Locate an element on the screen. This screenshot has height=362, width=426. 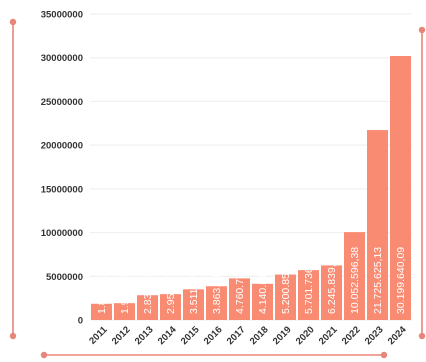
x-tick-label: 2011 is located at coordinates (98, 335).